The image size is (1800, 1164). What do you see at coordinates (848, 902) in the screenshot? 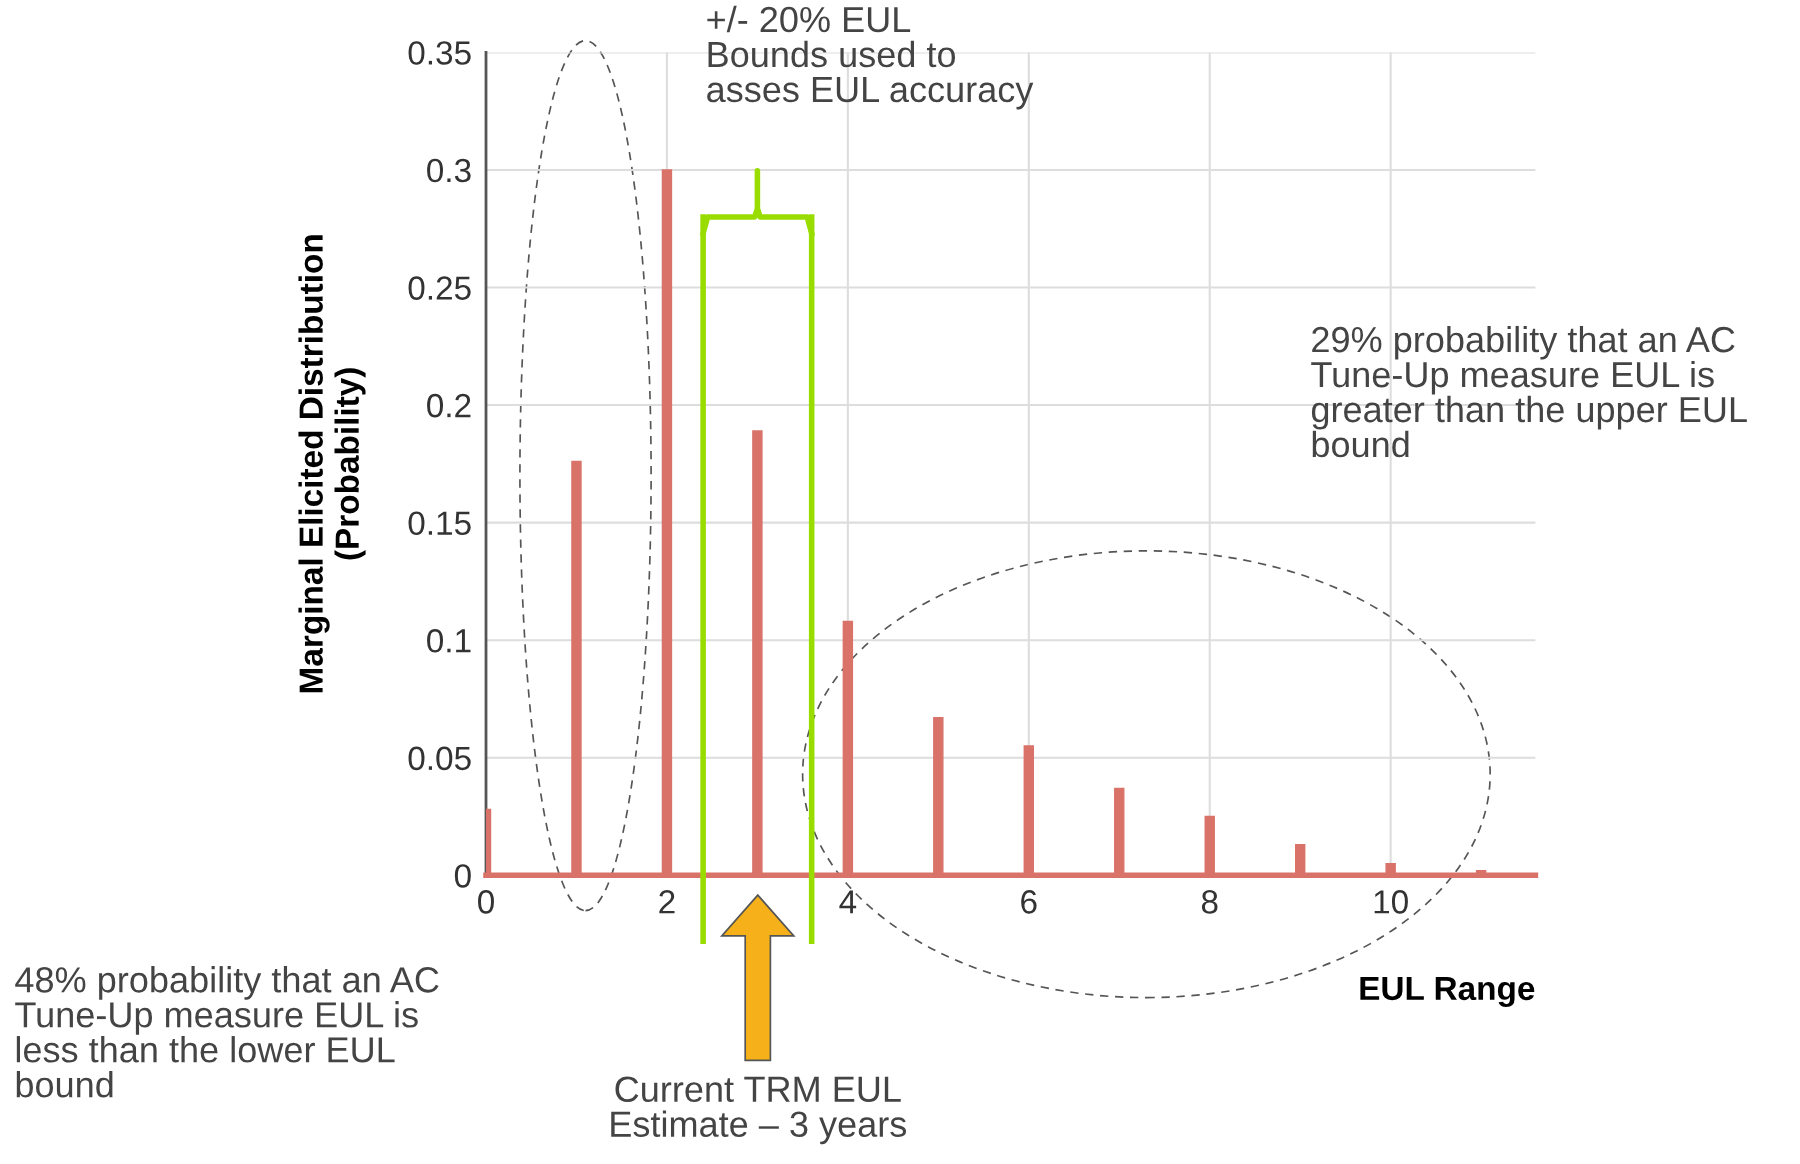
I see `x-tick-label: 4` at bounding box center [848, 902].